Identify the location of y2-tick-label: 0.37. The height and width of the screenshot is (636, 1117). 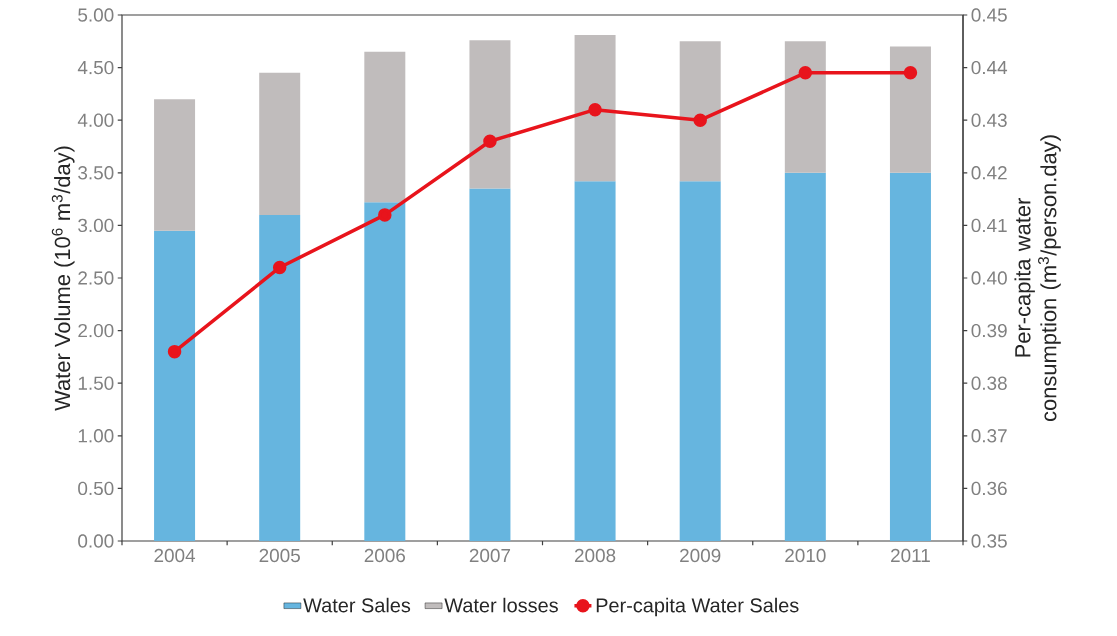
(989, 436).